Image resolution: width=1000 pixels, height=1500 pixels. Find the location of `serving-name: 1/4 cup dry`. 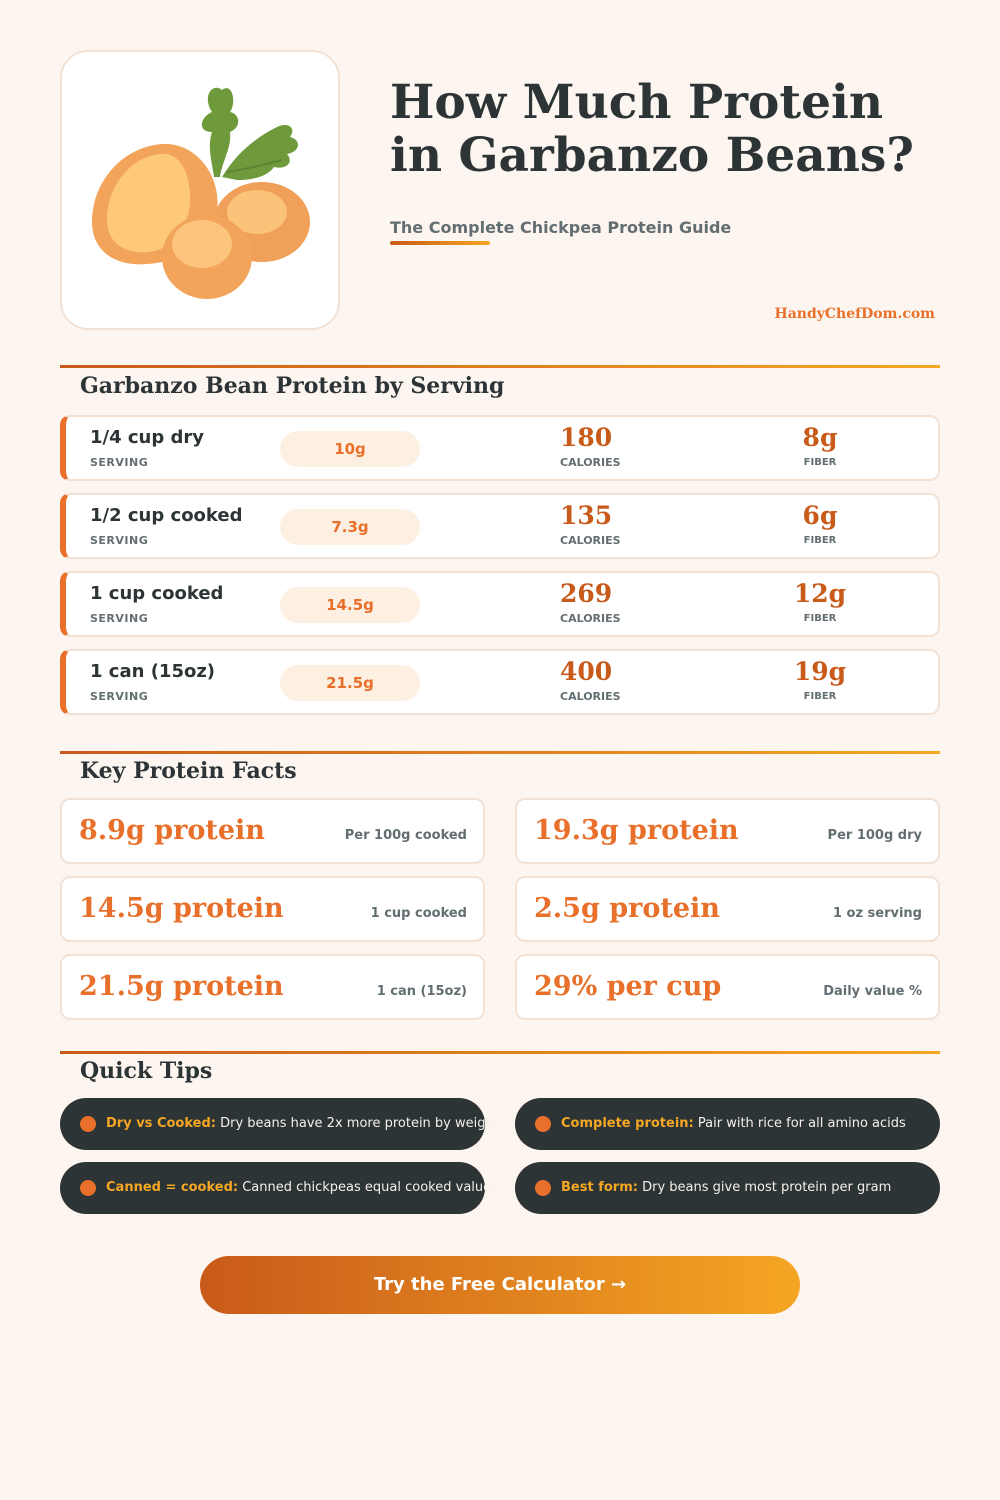

serving-name: 1/4 cup dry is located at coordinates (147, 437).